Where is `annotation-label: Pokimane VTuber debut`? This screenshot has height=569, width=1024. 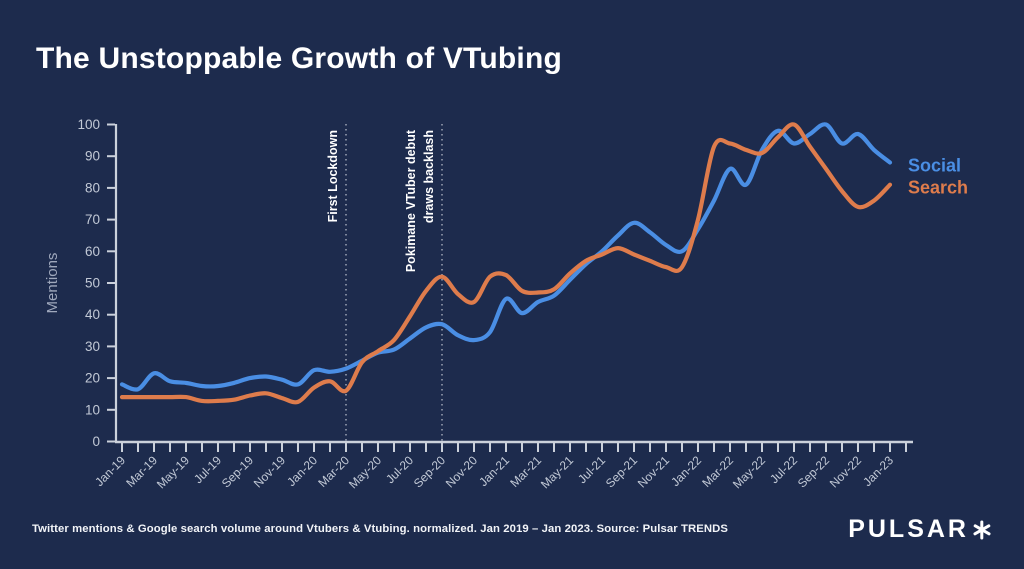
annotation-label: Pokimane VTuber debut is located at coordinates (411, 200).